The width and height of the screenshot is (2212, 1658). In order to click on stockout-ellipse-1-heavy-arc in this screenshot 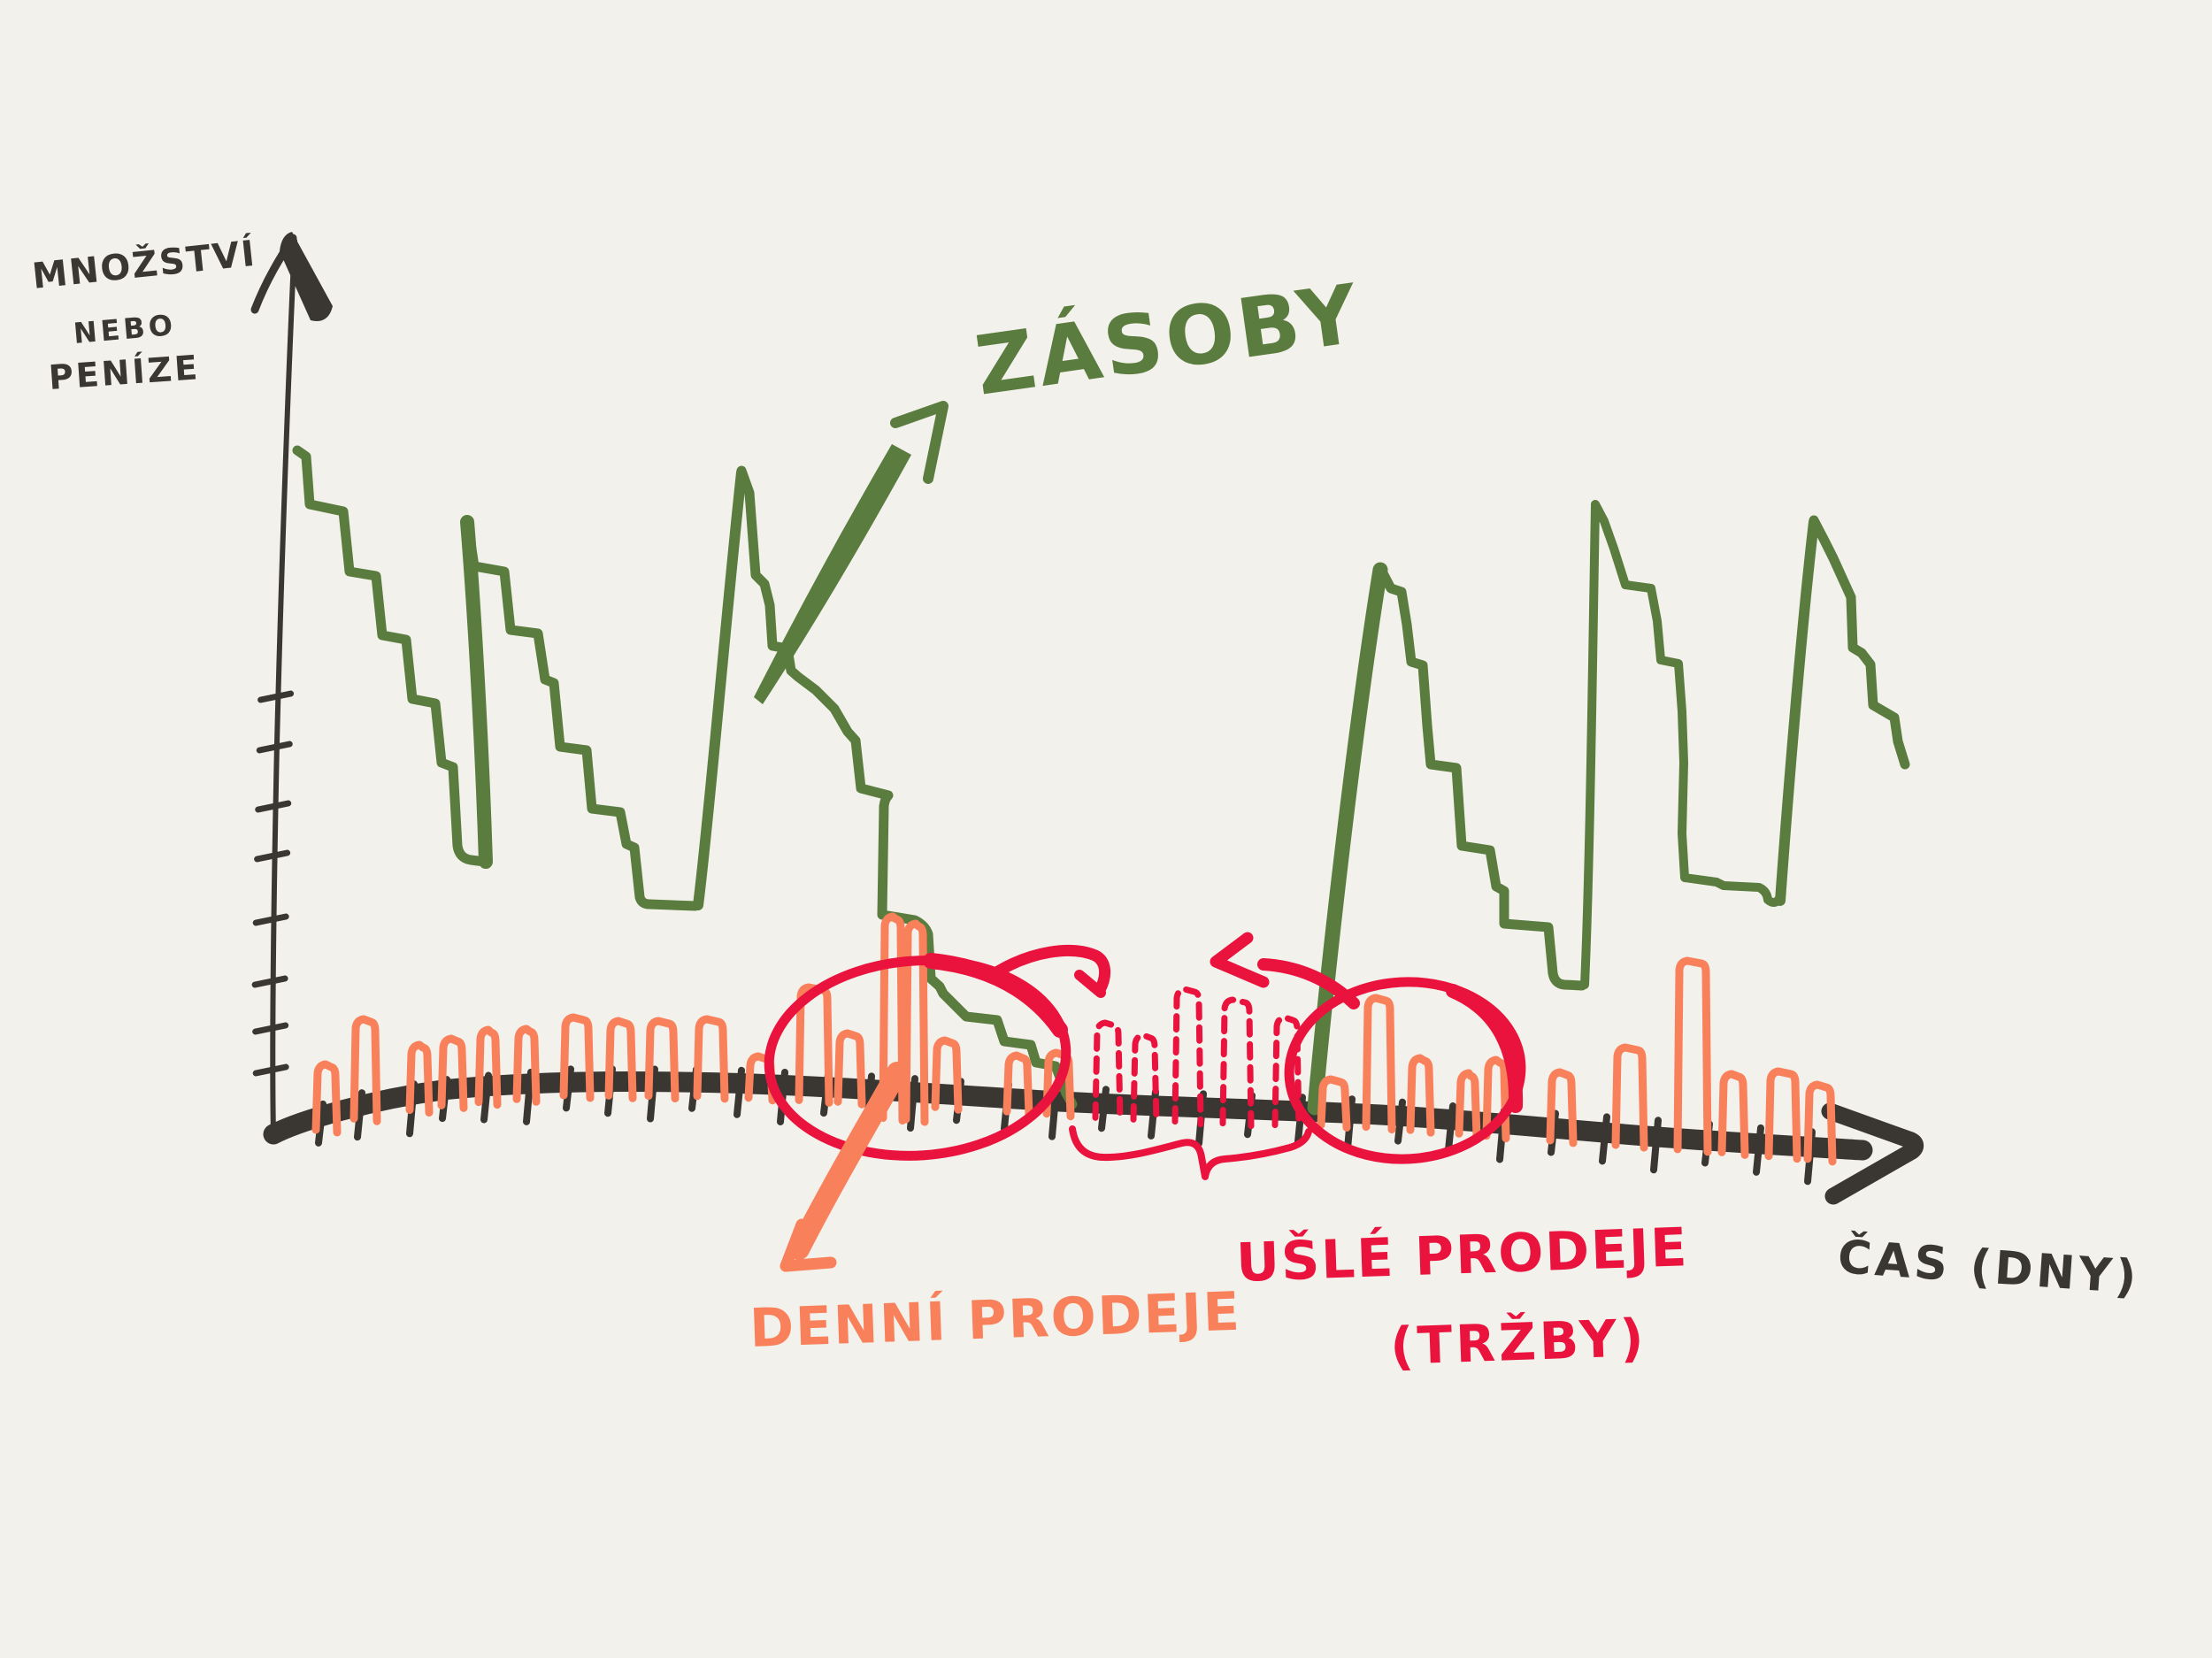, I will do `click(995, 996)`.